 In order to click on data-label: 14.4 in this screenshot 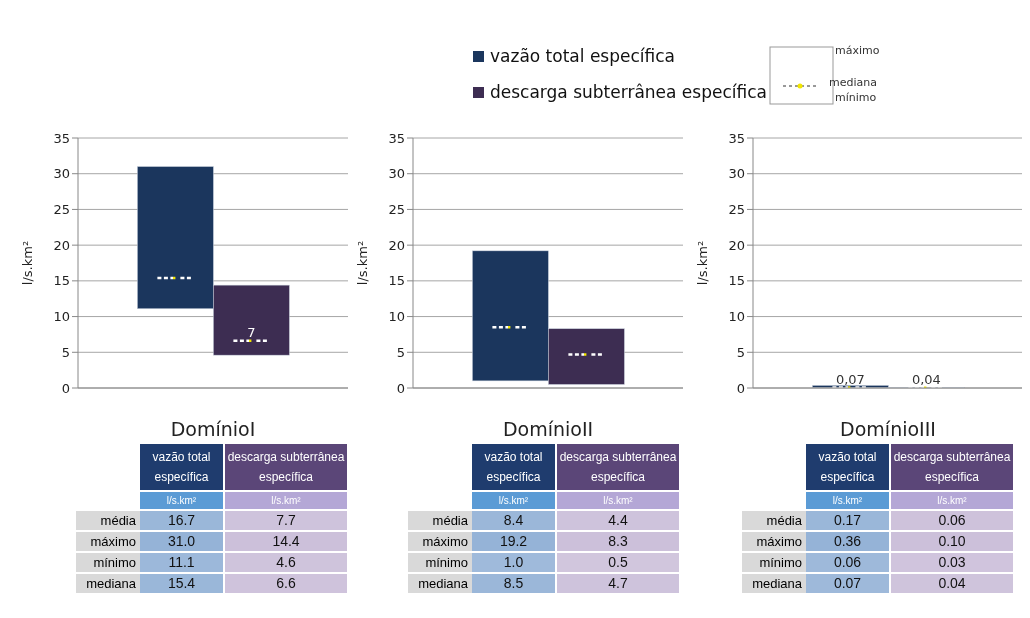, I will do `click(286, 541)`.